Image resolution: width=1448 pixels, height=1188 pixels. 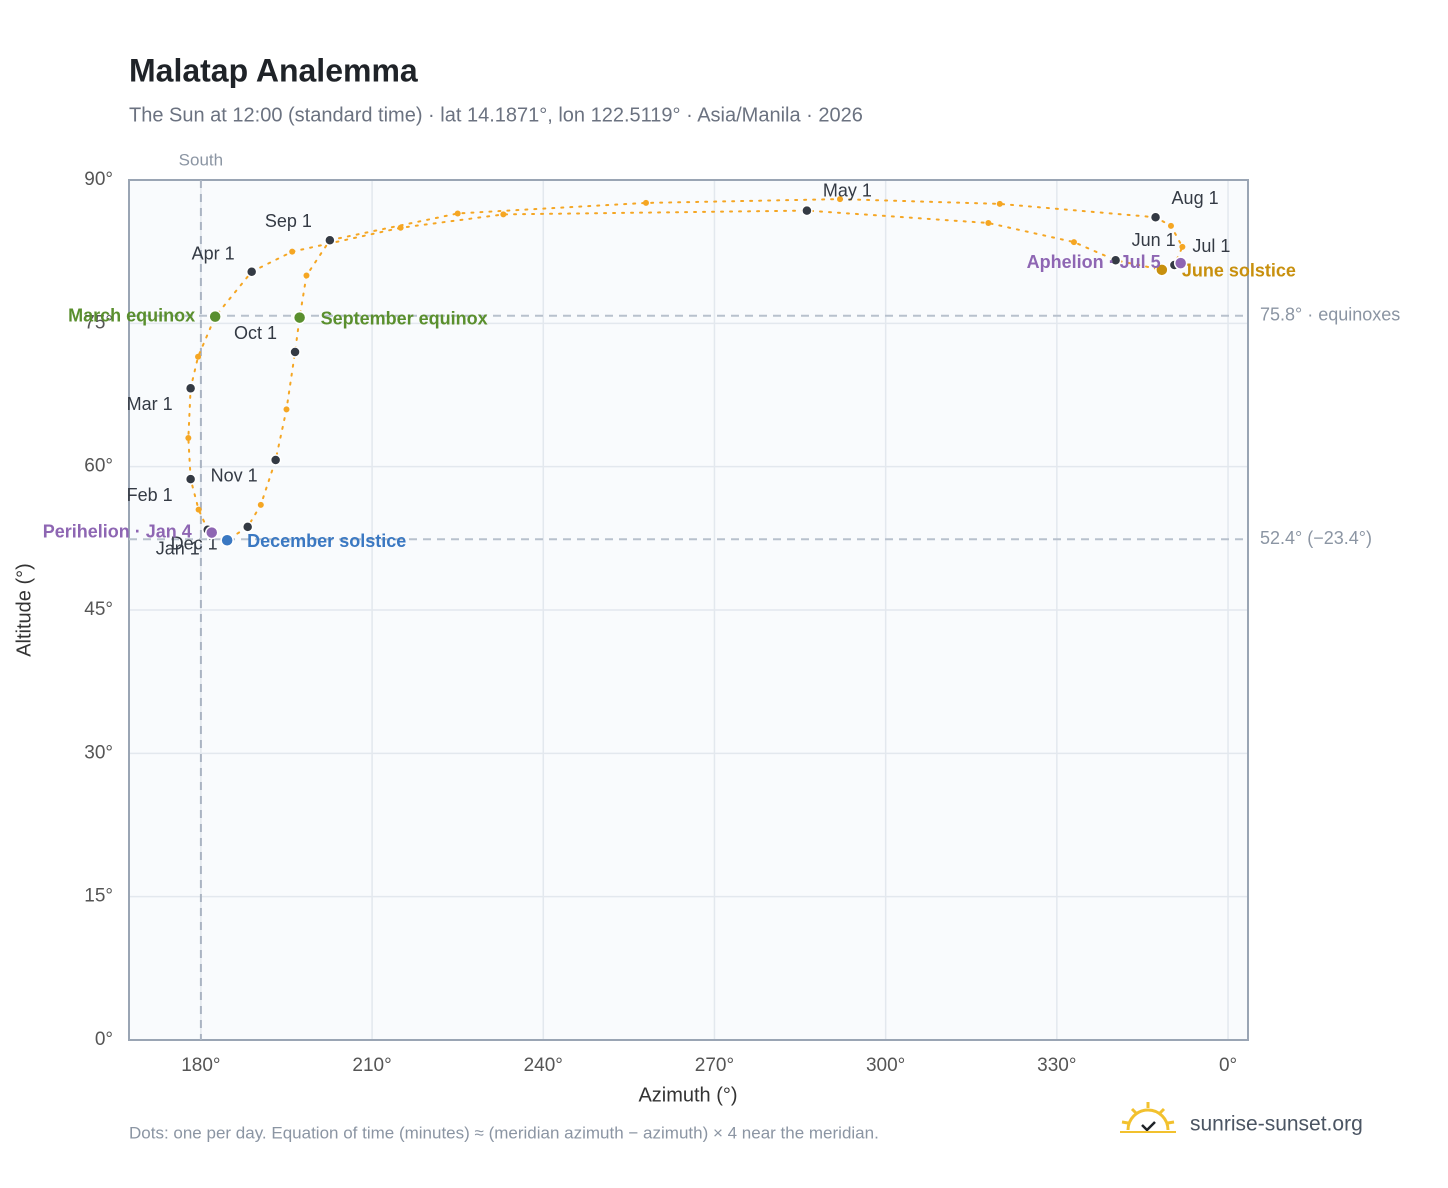 I want to click on chart-title: Malatap Analemma, so click(x=273, y=70).